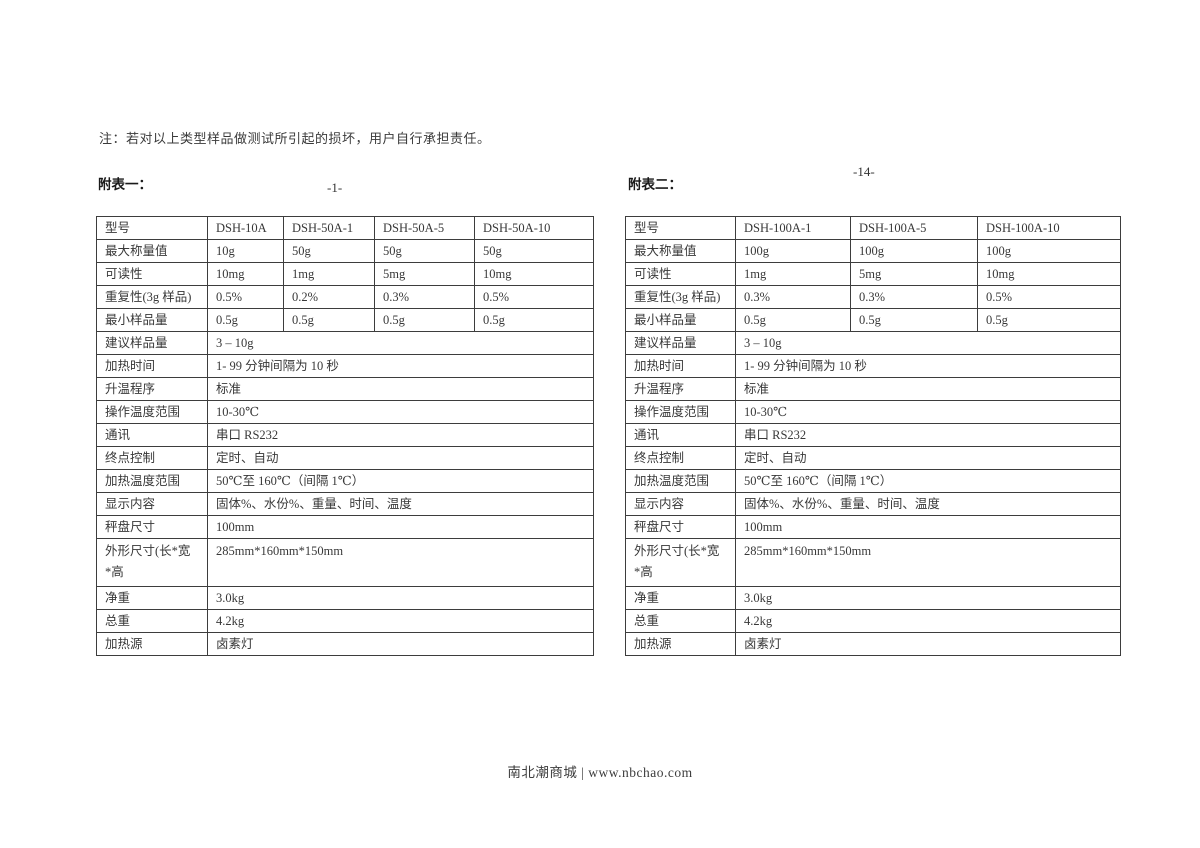  What do you see at coordinates (928, 366) in the screenshot?
I see `spec-value-cell: 1- 99 分钟间隔为 10 秒` at bounding box center [928, 366].